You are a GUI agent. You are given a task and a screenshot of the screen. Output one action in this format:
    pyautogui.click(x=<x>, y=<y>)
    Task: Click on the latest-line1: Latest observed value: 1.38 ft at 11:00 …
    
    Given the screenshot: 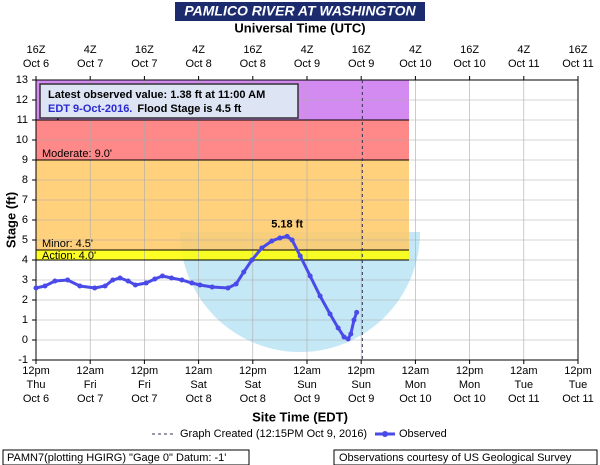 What is the action you would take?
    pyautogui.click(x=156, y=95)
    